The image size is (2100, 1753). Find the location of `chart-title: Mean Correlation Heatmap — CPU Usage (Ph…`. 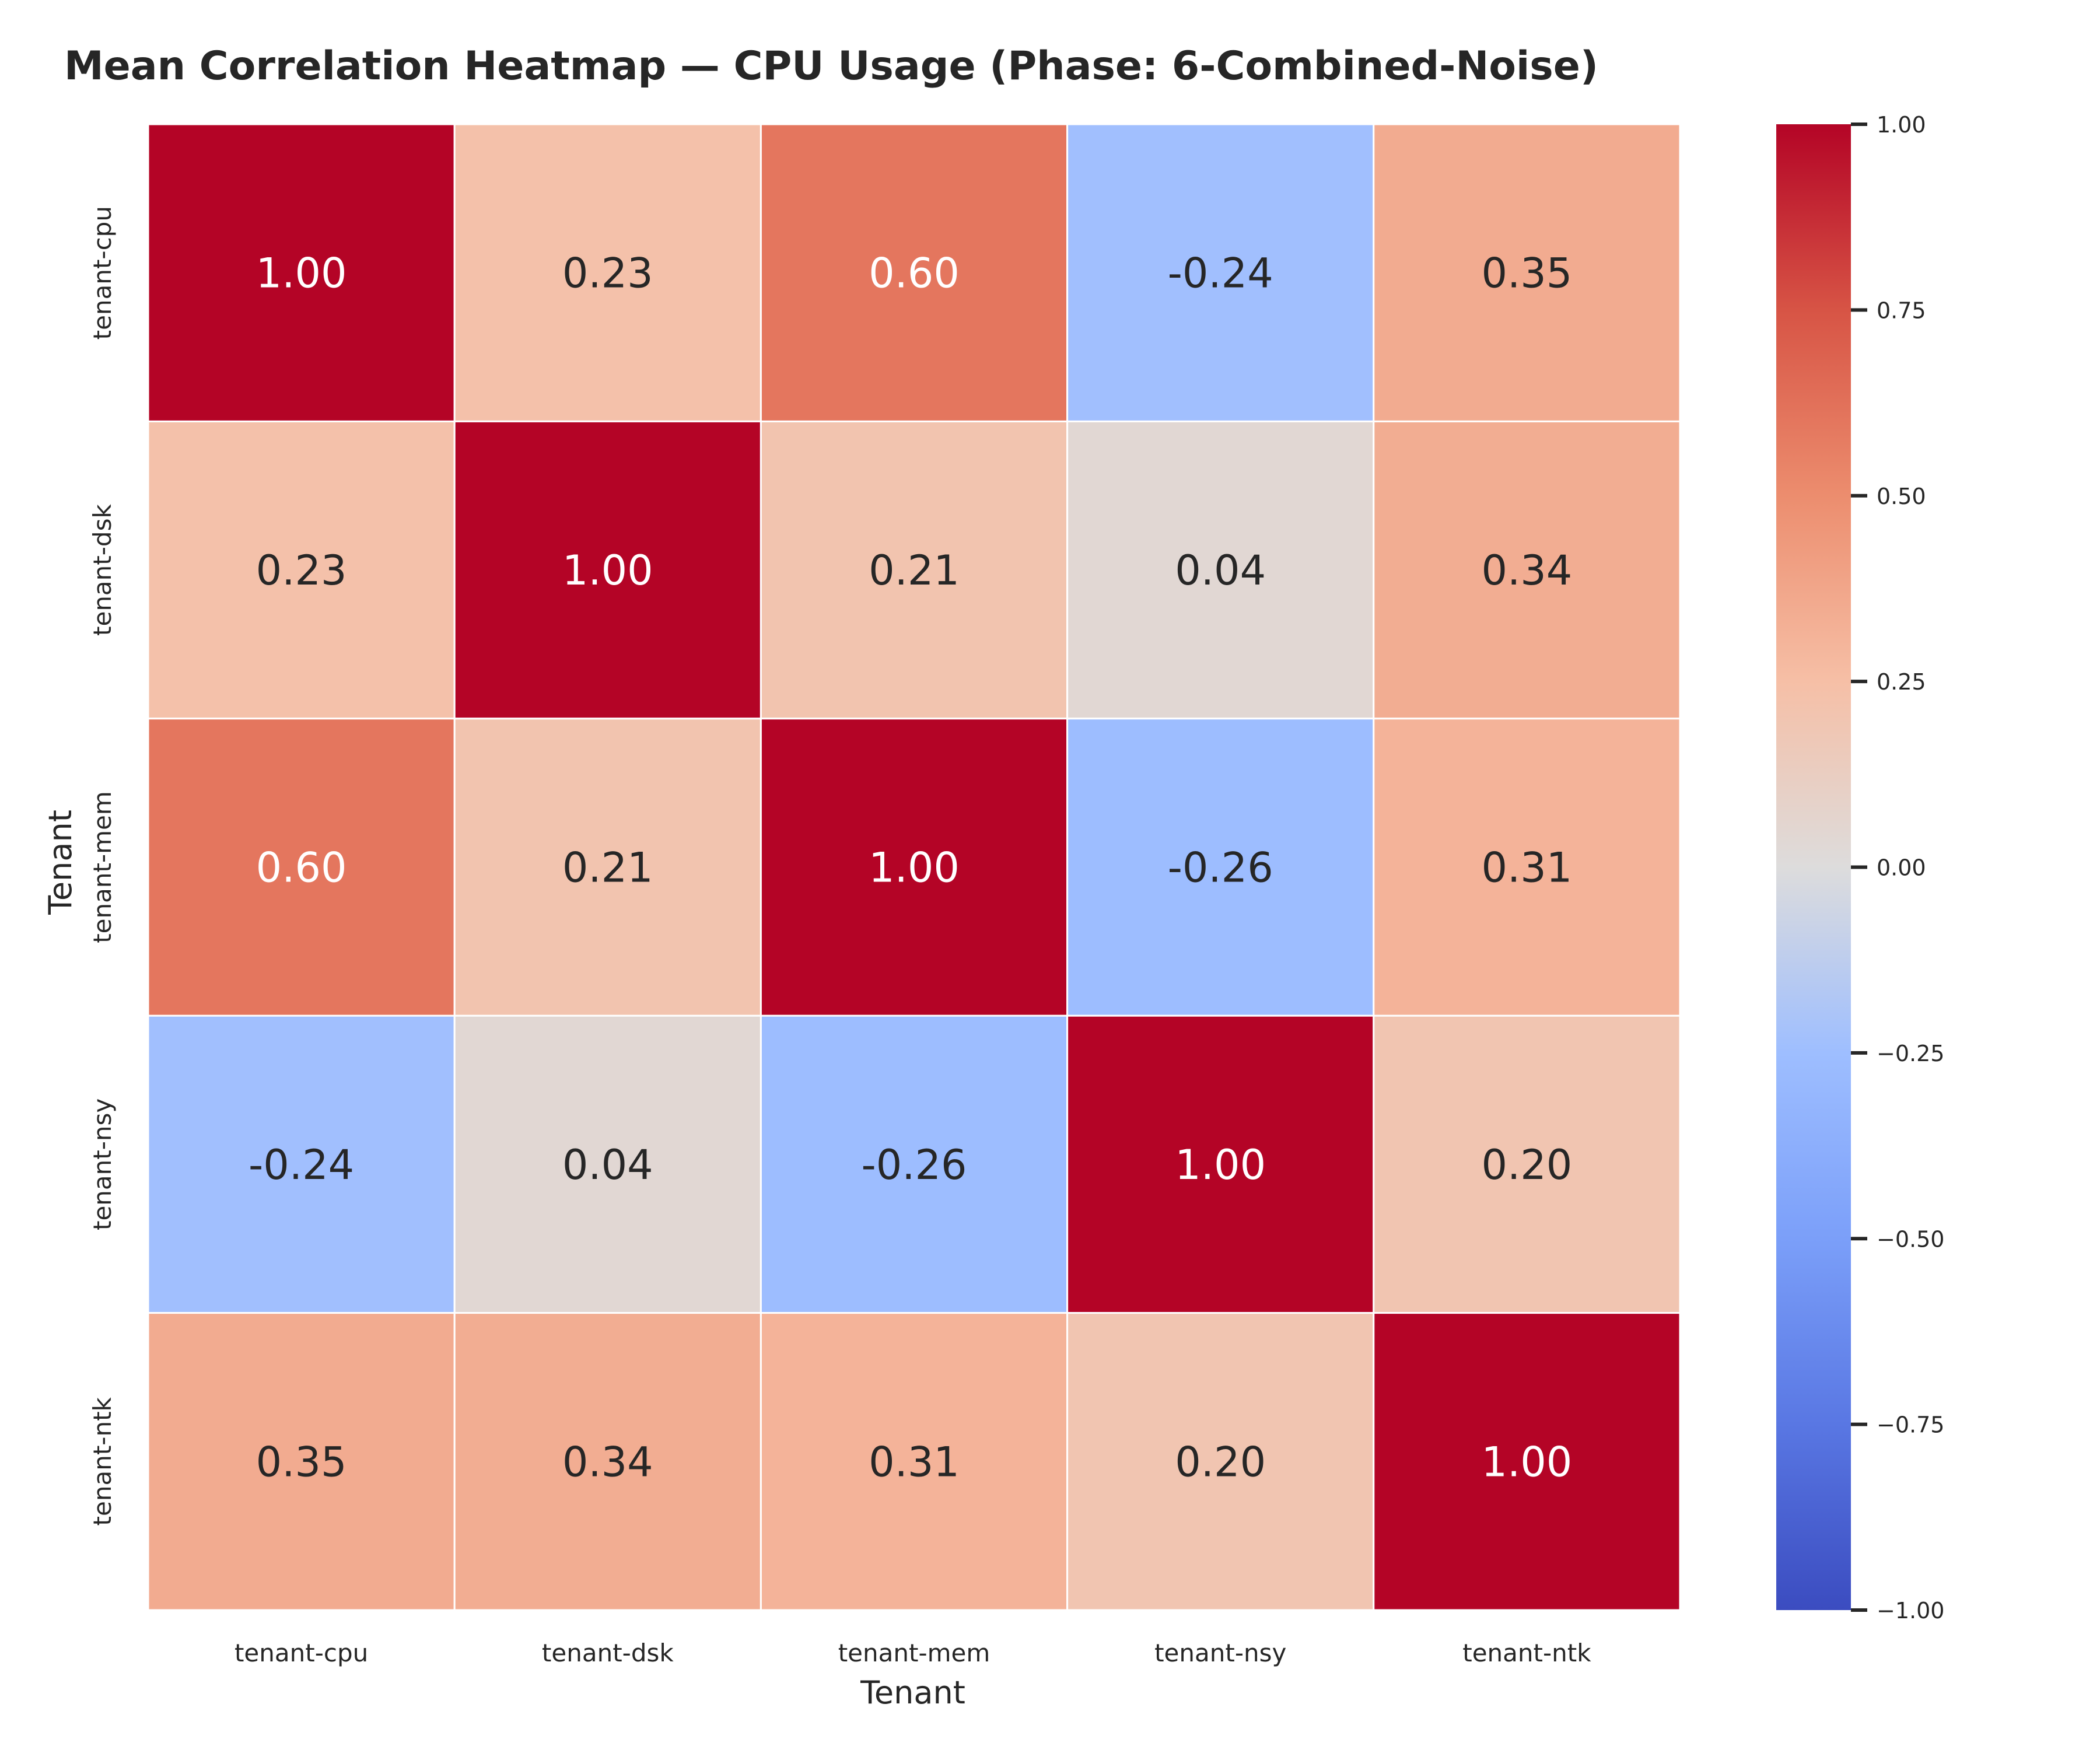

chart-title: Mean Correlation Heatmap — CPU Usage (Ph… is located at coordinates (831, 66).